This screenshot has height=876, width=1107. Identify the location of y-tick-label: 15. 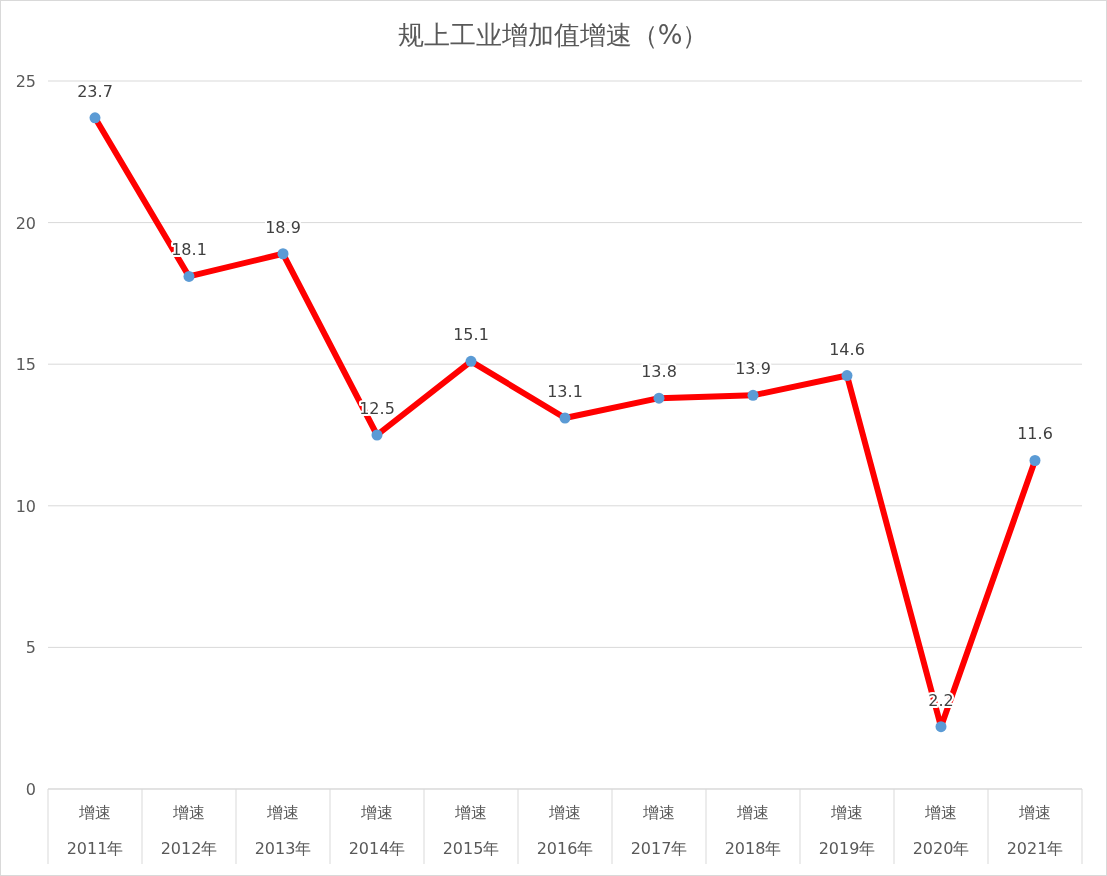
(25, 365).